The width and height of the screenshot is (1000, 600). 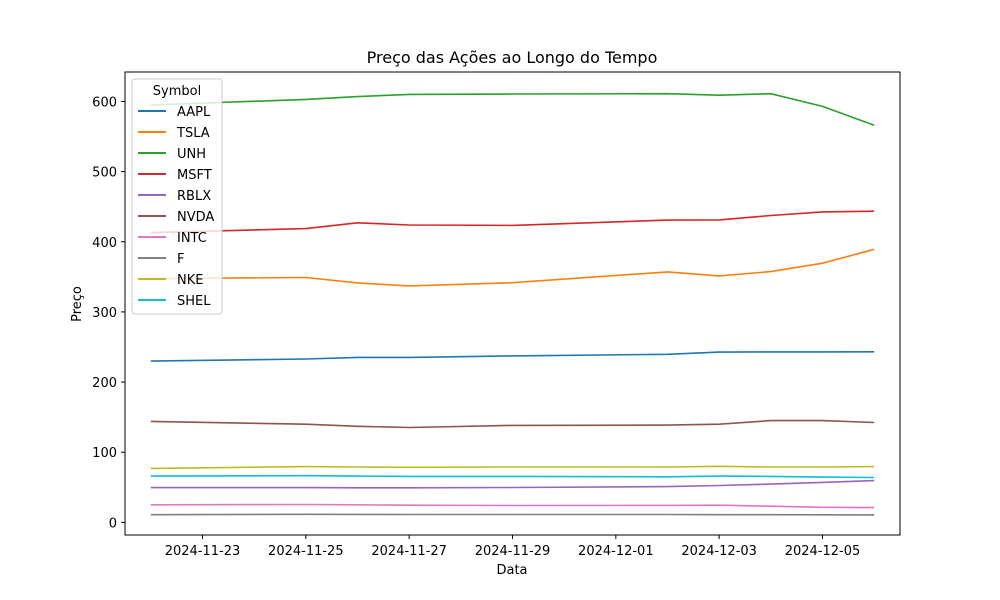 I want to click on legend-items: AAPL TSLA UNH MSFT RBLX NVDA INTC F NKE SHEL, so click(x=176, y=207).